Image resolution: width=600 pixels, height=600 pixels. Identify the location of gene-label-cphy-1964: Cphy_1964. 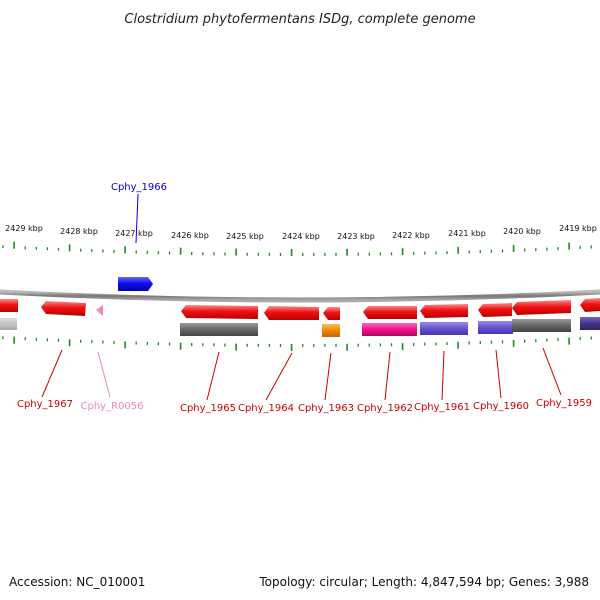
(266, 408).